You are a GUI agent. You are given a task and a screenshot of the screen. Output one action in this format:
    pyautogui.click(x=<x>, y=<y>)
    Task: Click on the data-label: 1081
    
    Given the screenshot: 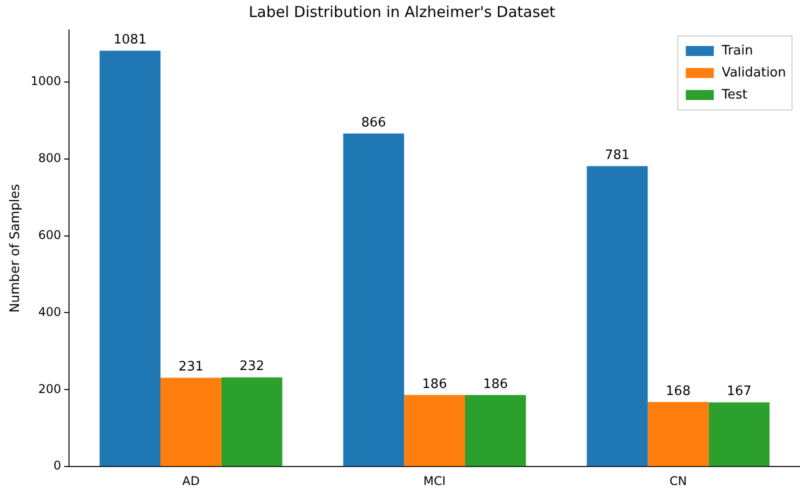 What is the action you would take?
    pyautogui.click(x=130, y=40)
    